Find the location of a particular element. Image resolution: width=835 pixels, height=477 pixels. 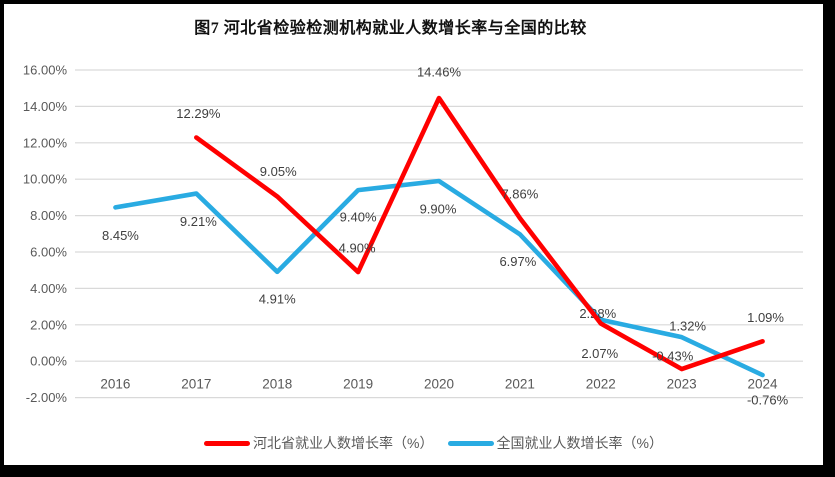

data-label: 7.86% is located at coordinates (519, 194).